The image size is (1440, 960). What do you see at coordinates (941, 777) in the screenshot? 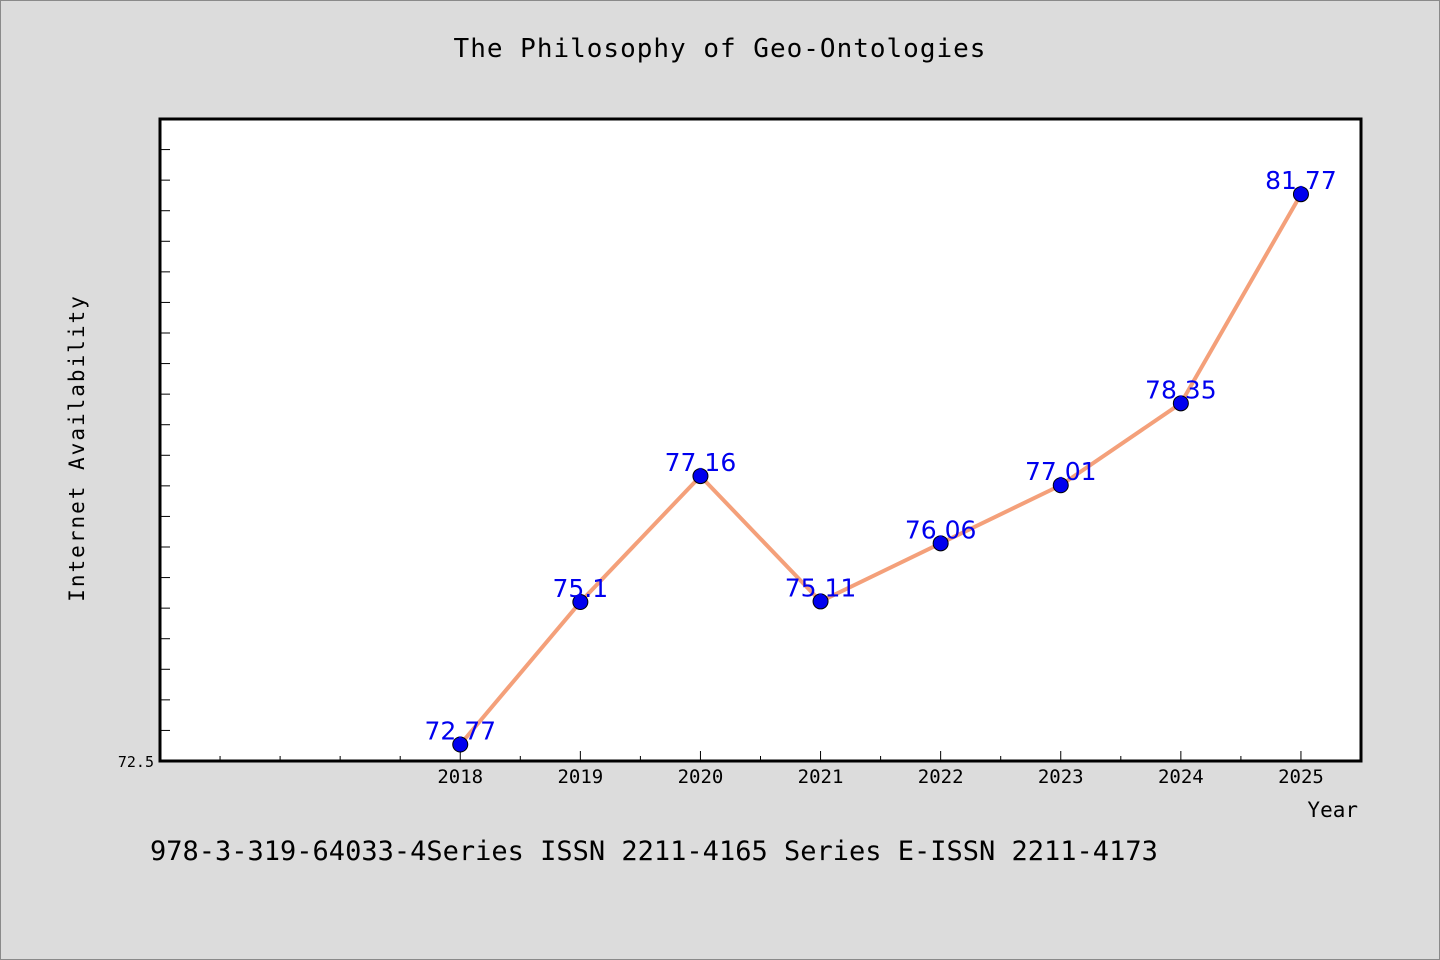
I see `x-tick-label: 2022` at bounding box center [941, 777].